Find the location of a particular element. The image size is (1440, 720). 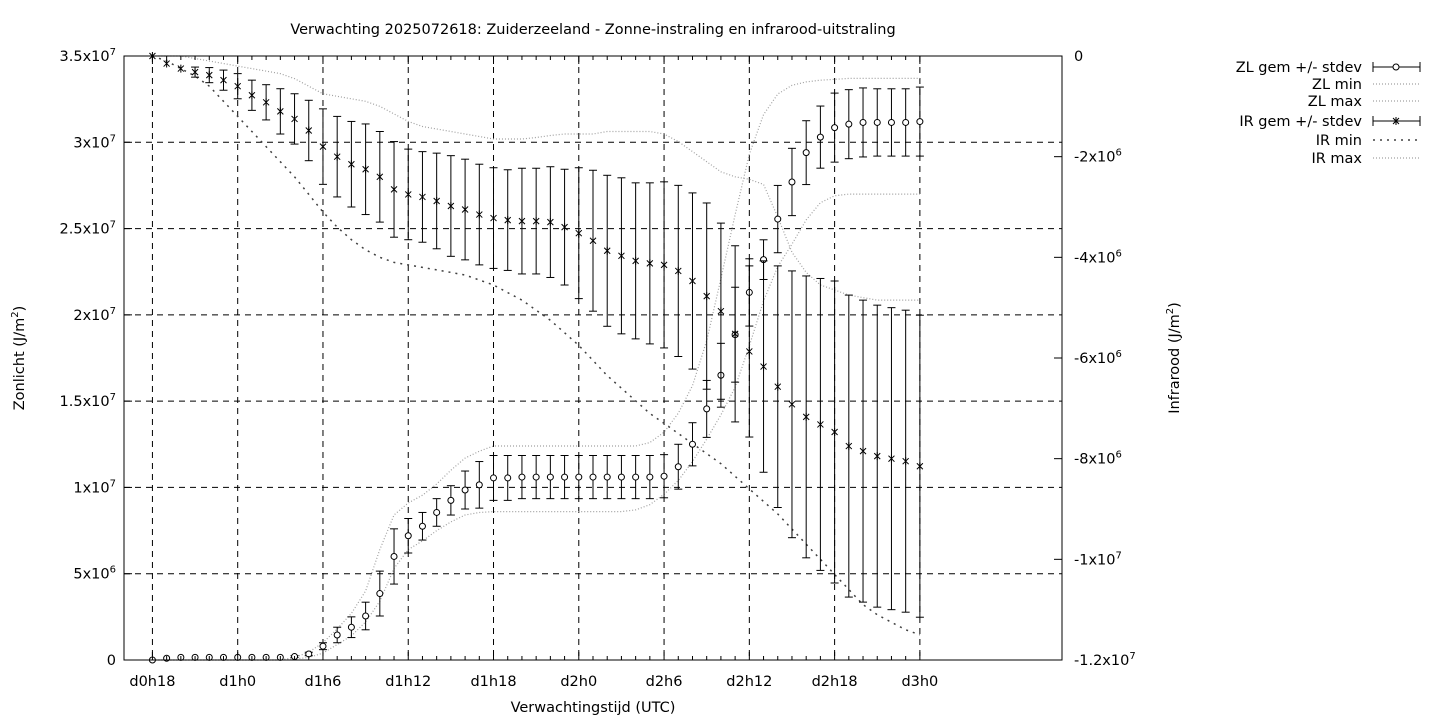

y-axis-right: 0 -2x106 -4x106 -6x106 -8x106 -1x107 -1.2x107 is located at coordinates (1095, 359).